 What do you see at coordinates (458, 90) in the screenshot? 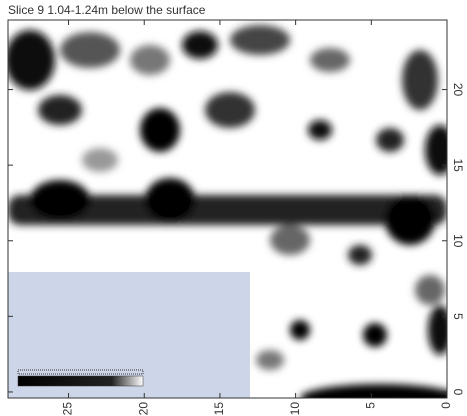
I see `y-tick-label: 20` at bounding box center [458, 90].